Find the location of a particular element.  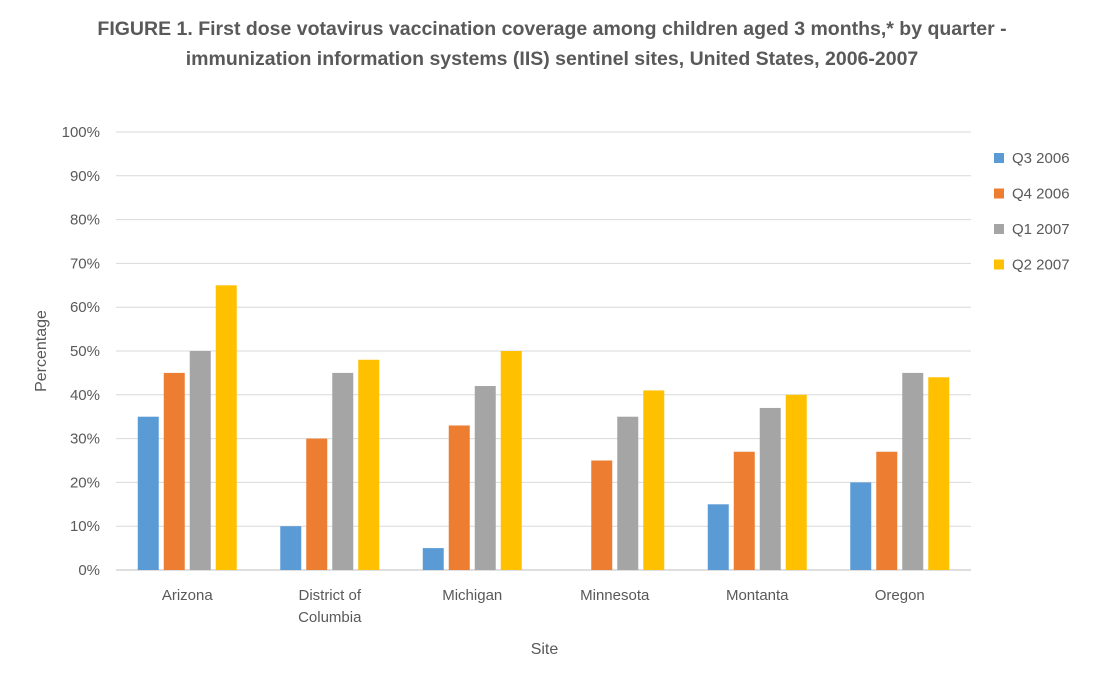

x-tick-label-line: Oregon is located at coordinates (900, 595).